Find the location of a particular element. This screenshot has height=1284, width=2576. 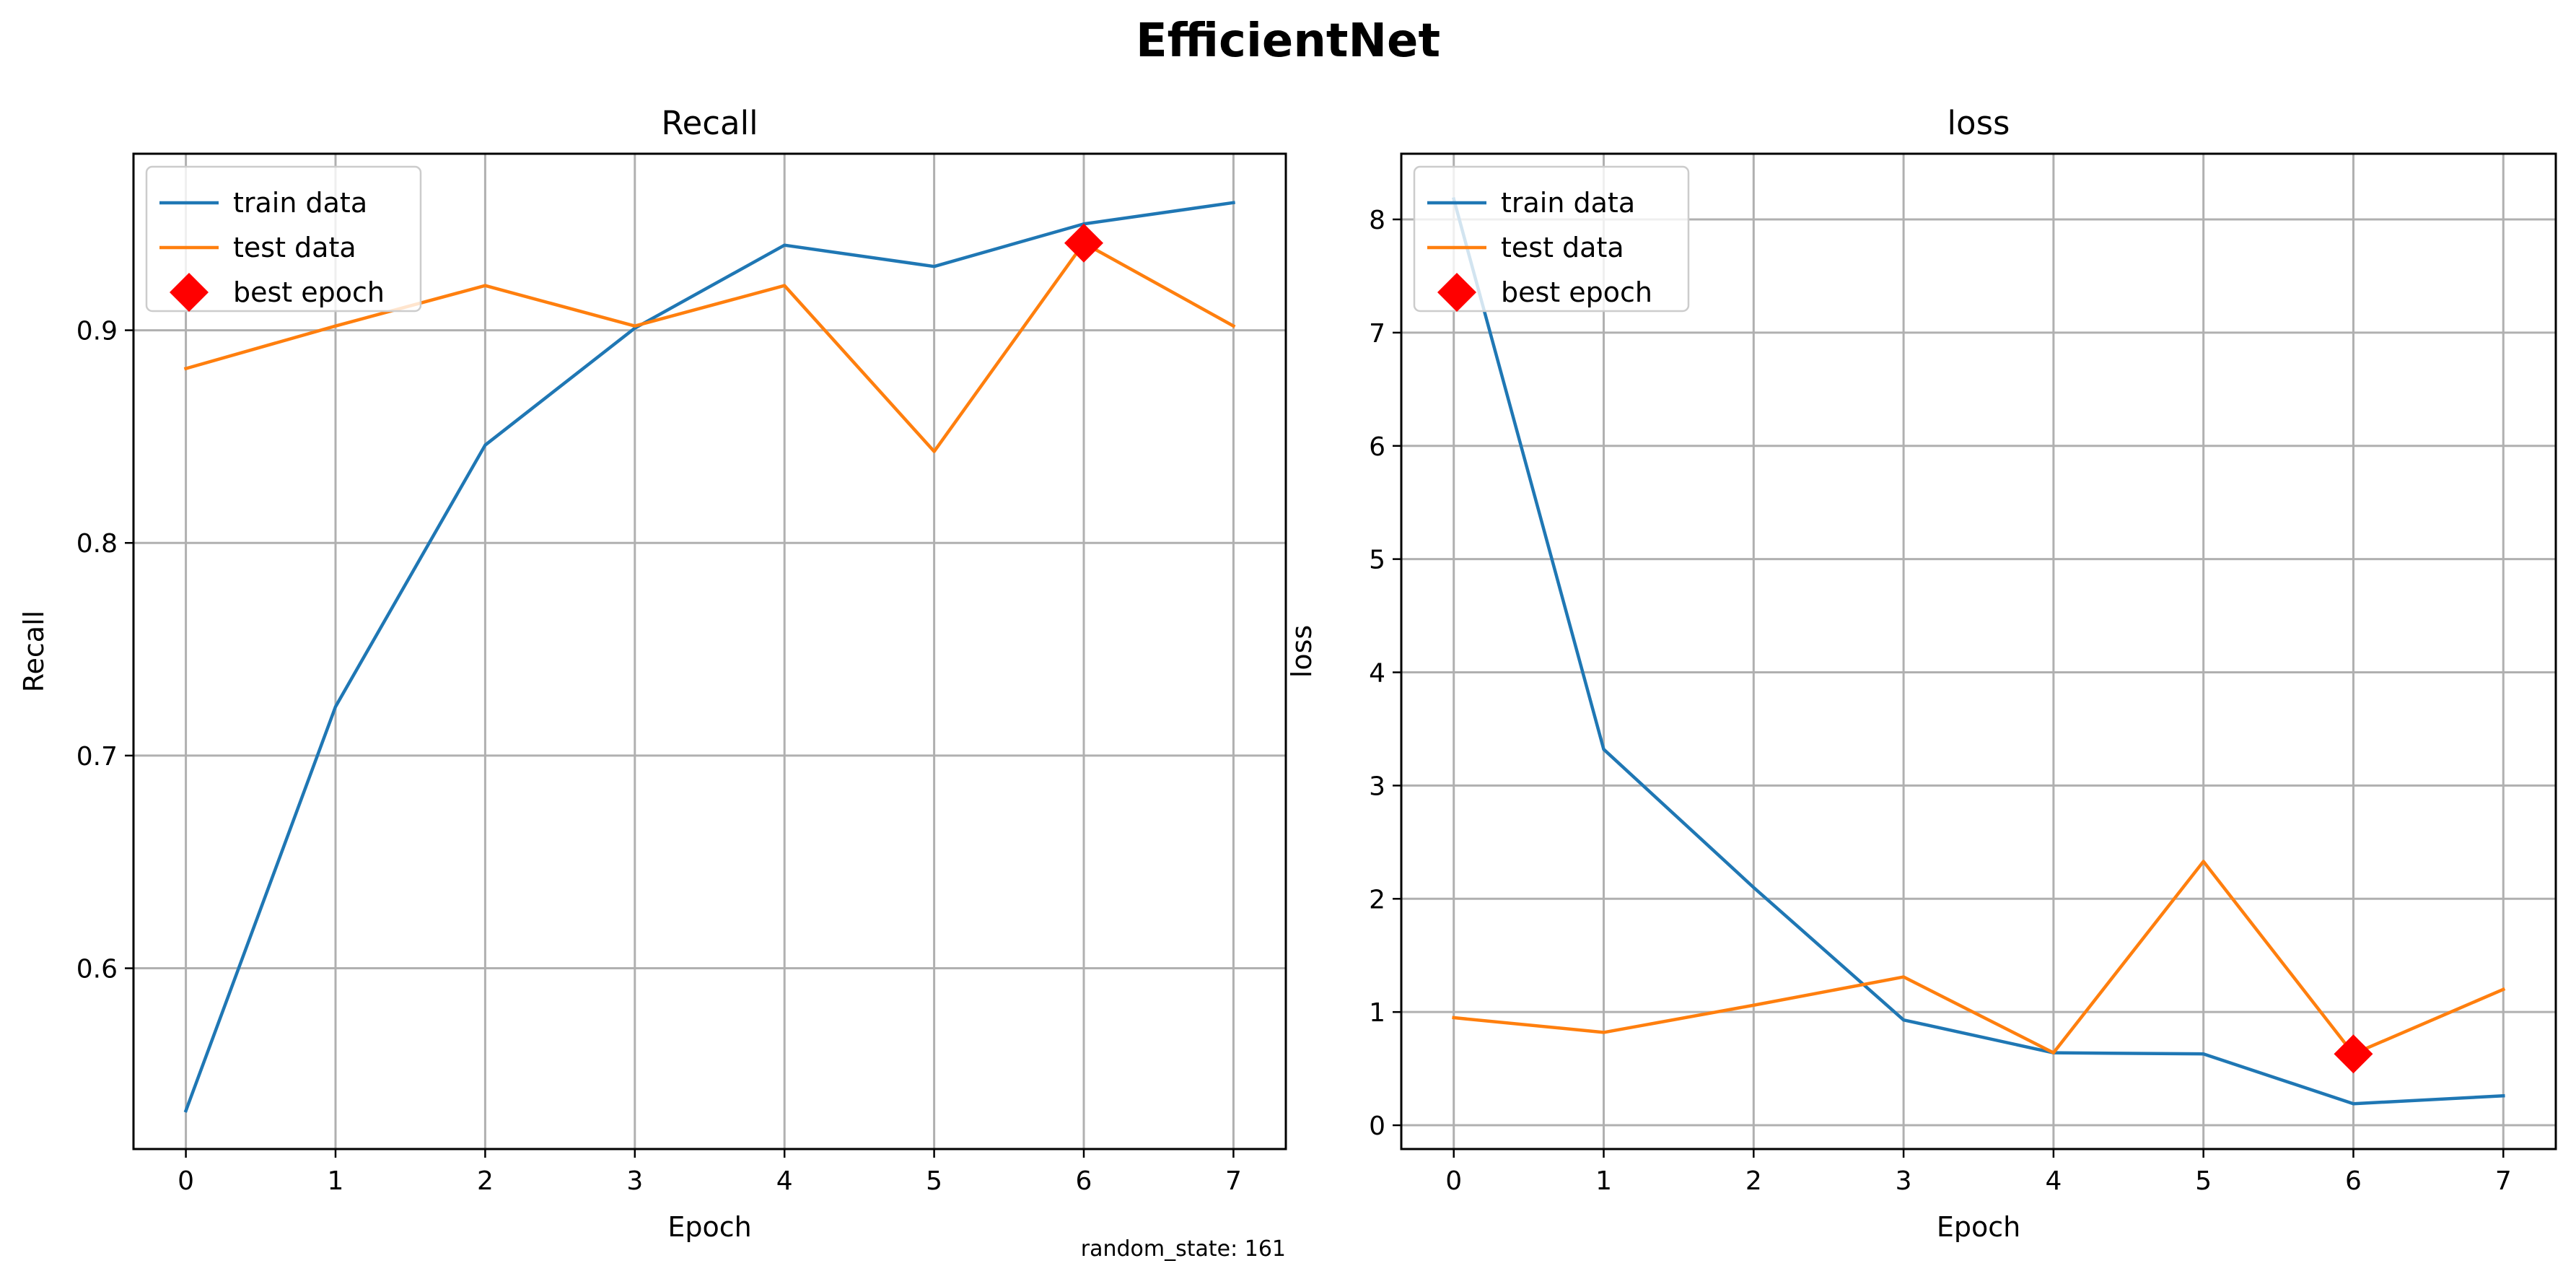

recall-x-tick-label: 2 is located at coordinates (485, 1181).